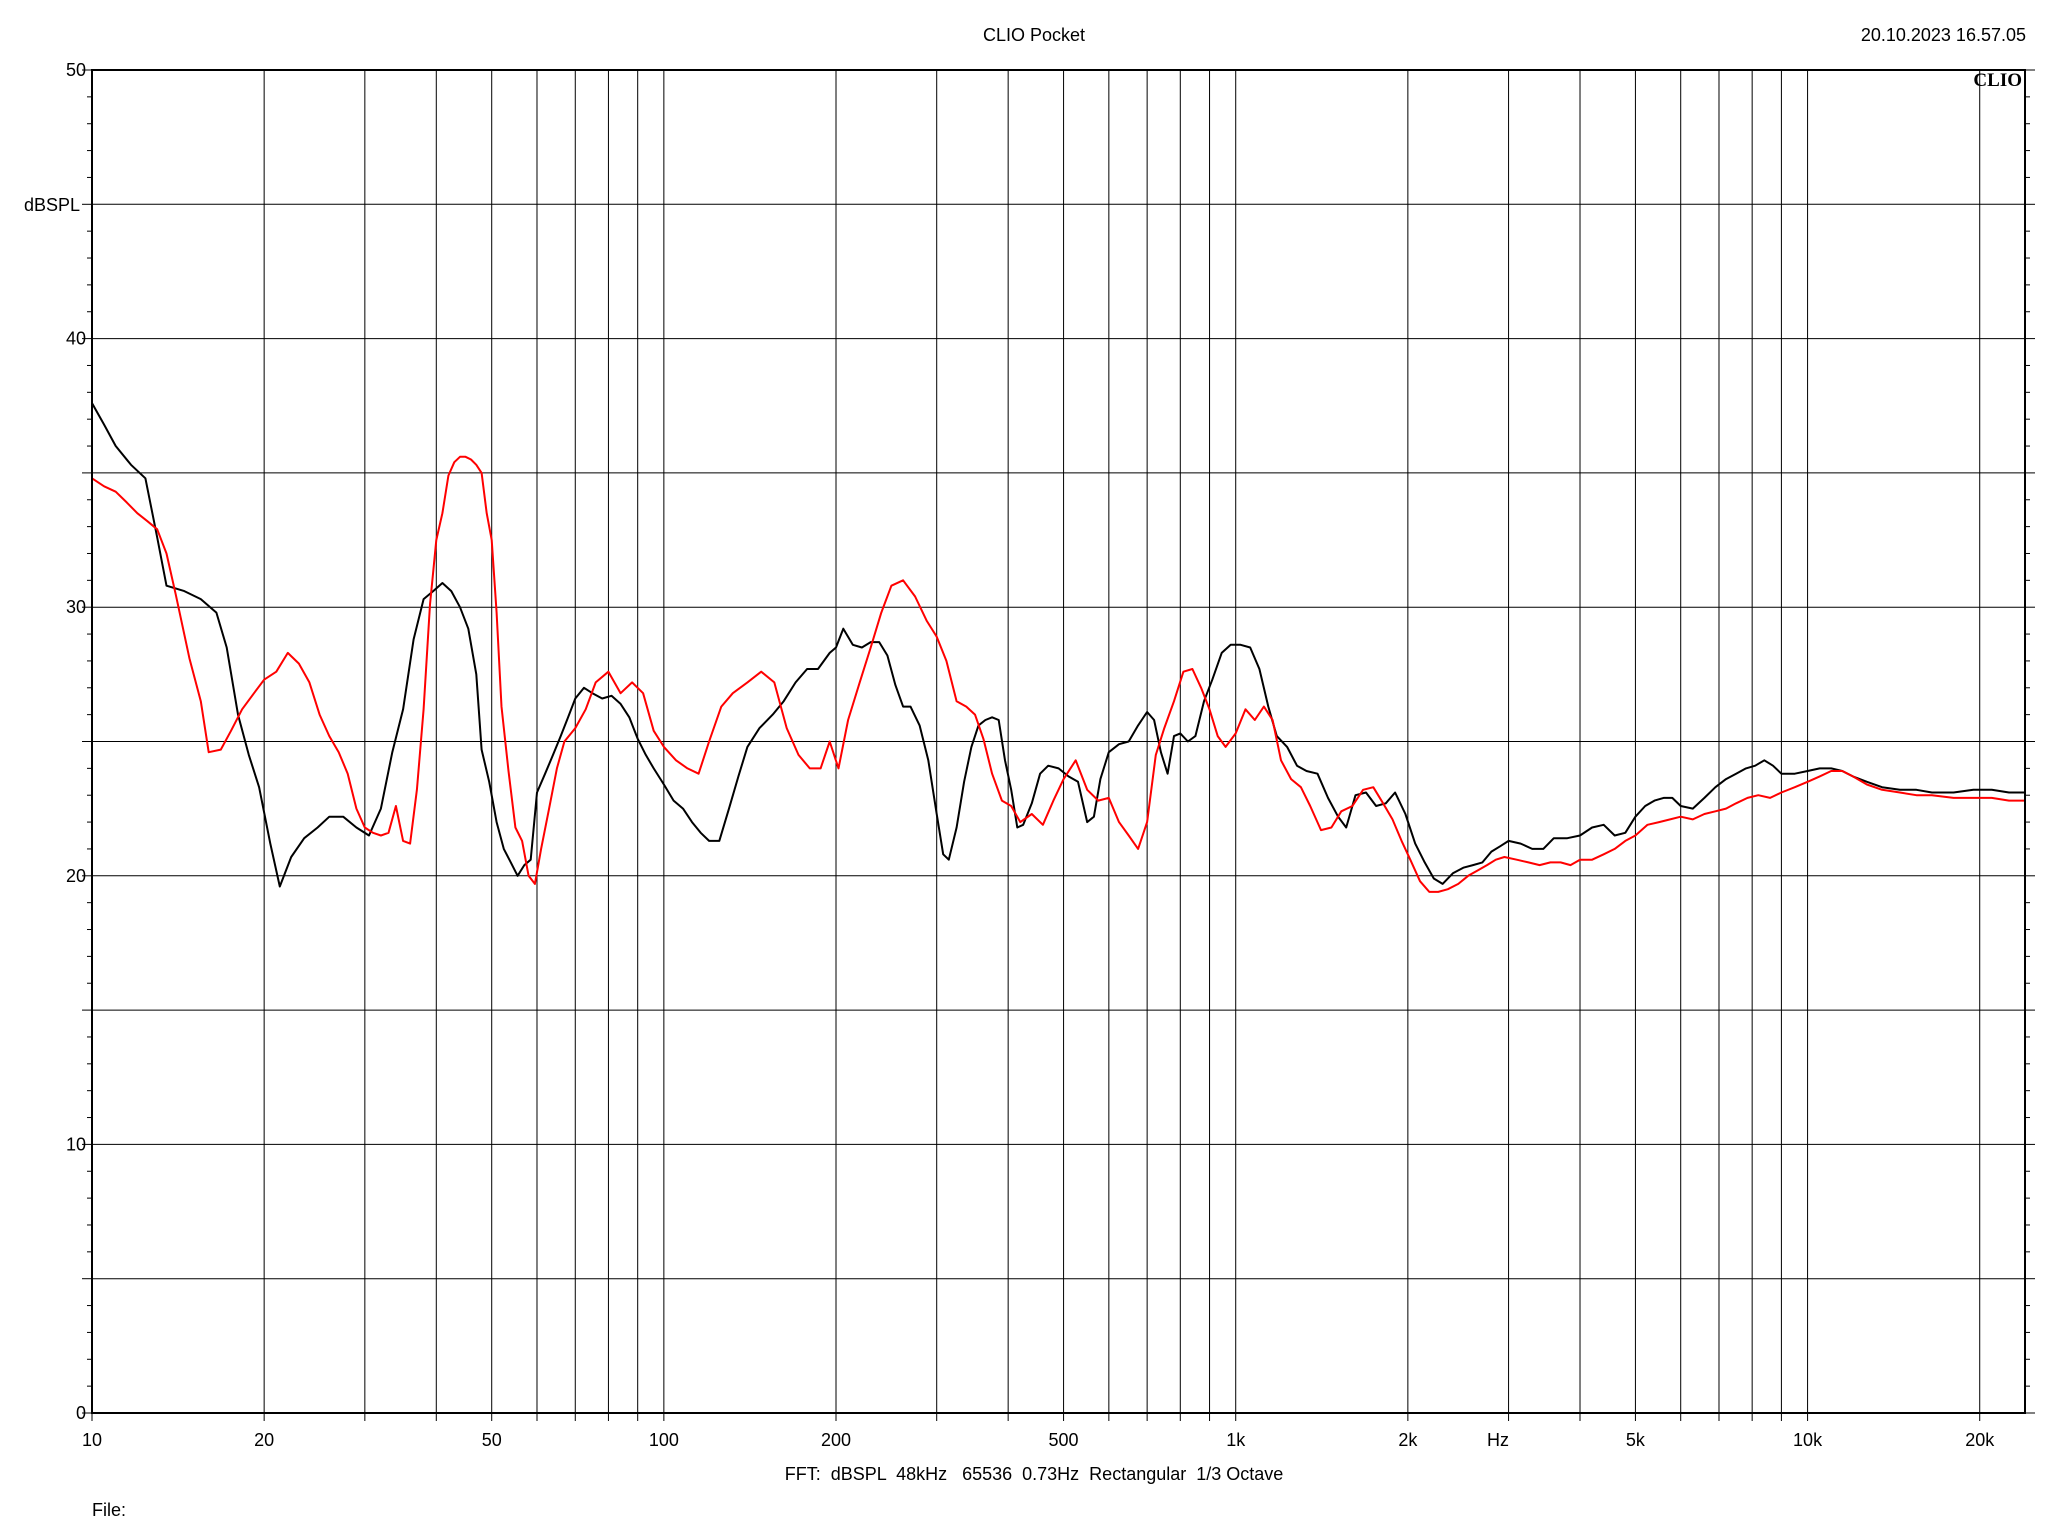 This screenshot has width=2048, height=1536. I want to click on x-tick-label: 20, so click(264, 1440).